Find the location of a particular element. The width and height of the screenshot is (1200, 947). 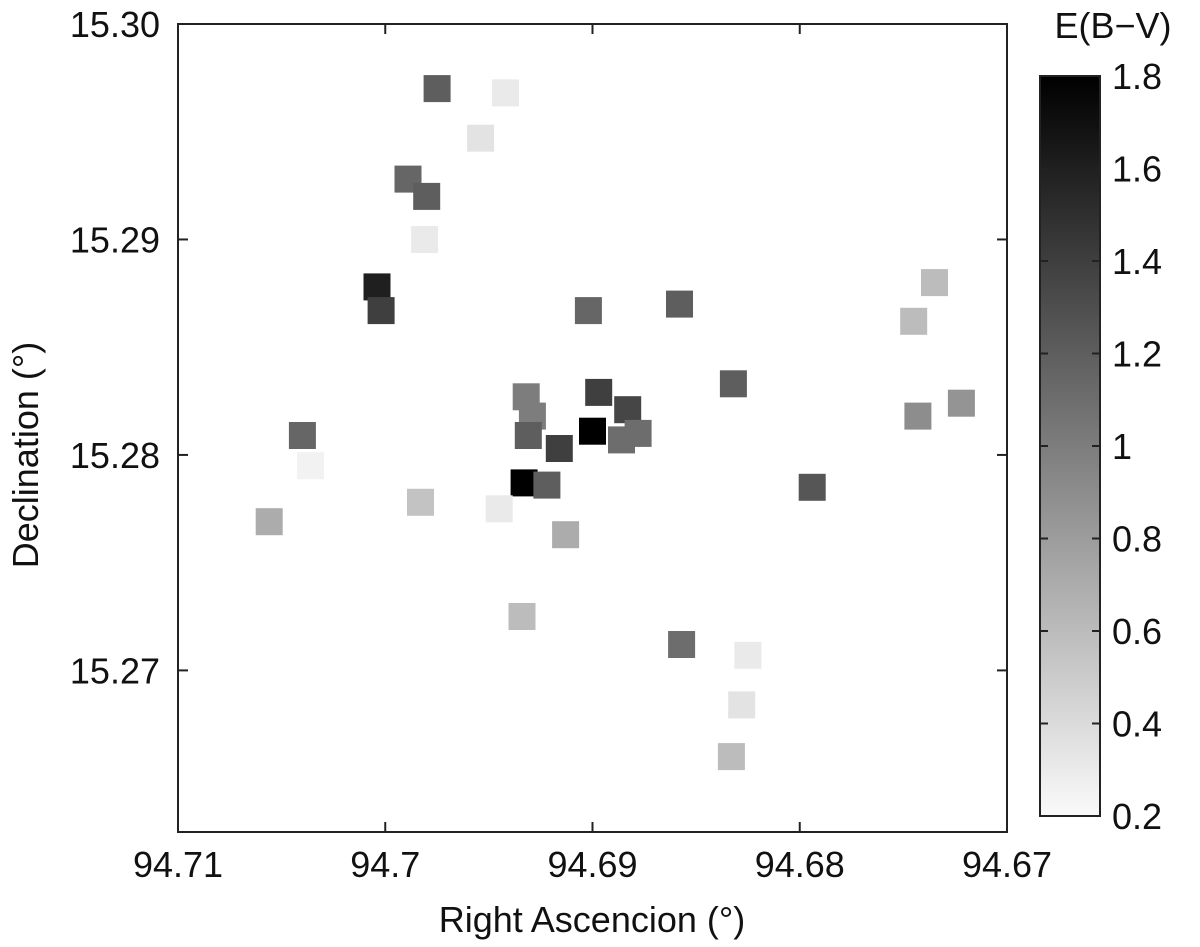

x-tick-label: 94.67 is located at coordinates (1007, 864).